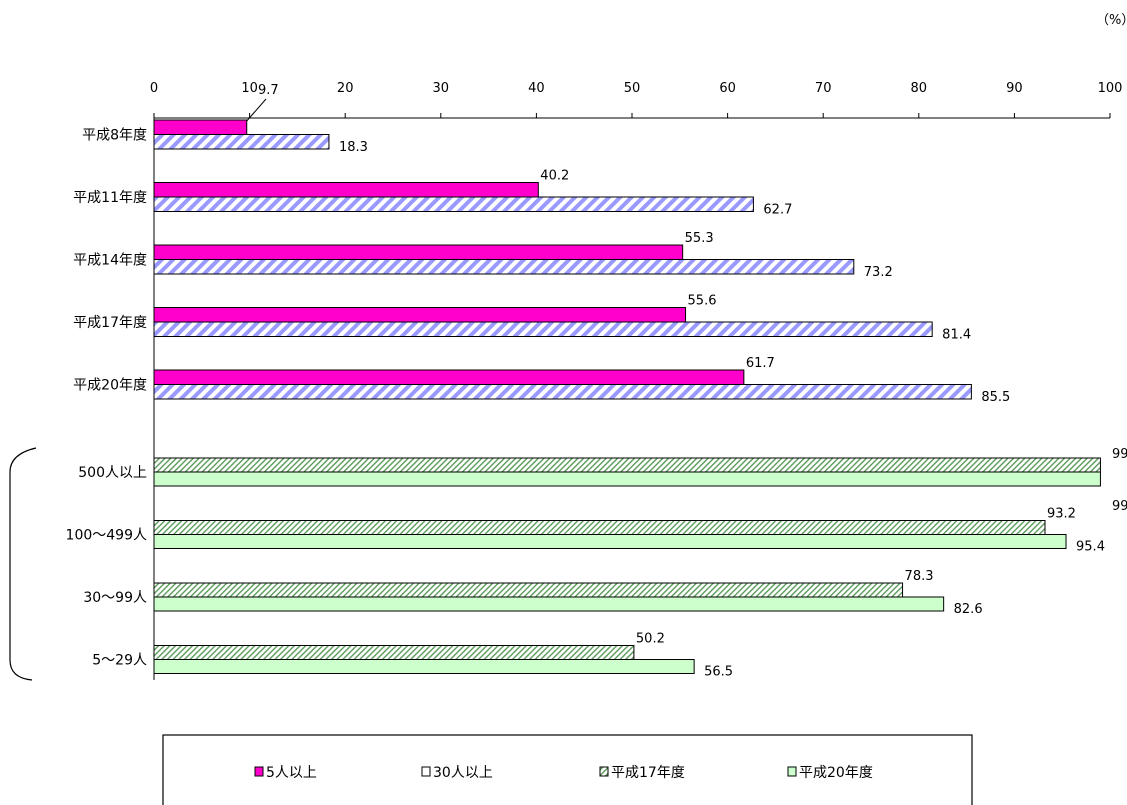 Image resolution: width=1127 pixels, height=805 pixels. Describe the element at coordinates (115, 598) in the screenshot. I see `category-label: 30～99人` at that location.